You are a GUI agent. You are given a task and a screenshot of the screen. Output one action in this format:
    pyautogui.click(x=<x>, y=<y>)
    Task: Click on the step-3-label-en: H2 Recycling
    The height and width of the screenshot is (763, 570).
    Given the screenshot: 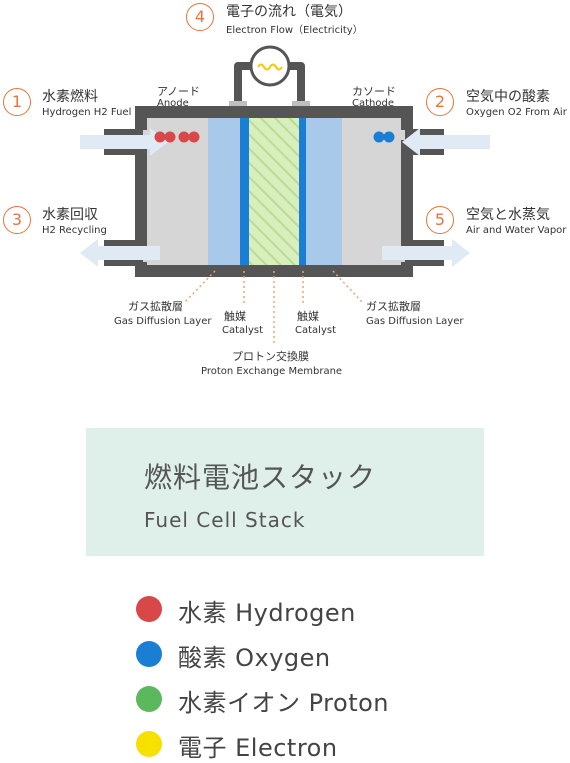 What is the action you would take?
    pyautogui.click(x=74, y=230)
    